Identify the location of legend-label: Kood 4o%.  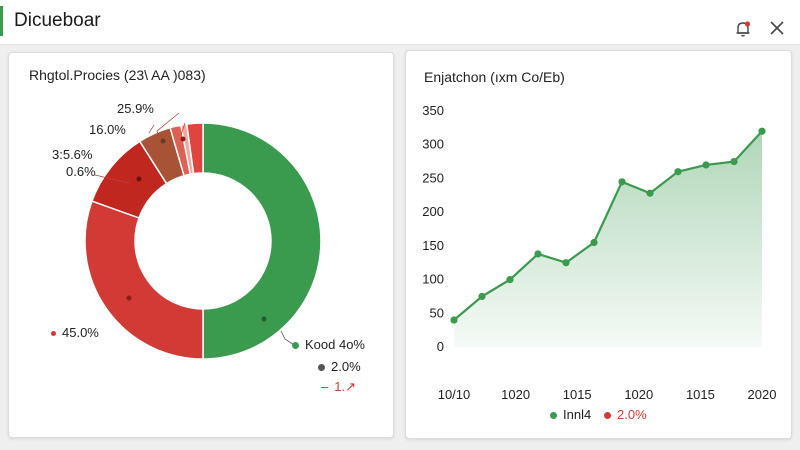
(335, 344).